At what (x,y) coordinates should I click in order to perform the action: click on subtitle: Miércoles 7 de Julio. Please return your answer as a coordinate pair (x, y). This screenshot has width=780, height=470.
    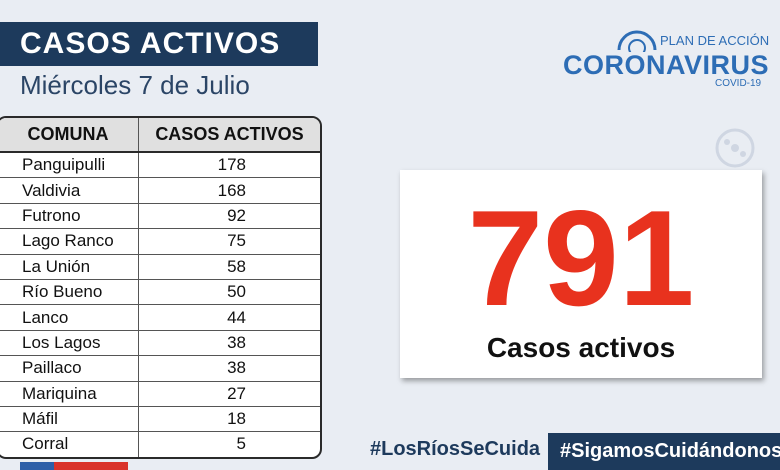
    Looking at the image, I should click on (135, 85).